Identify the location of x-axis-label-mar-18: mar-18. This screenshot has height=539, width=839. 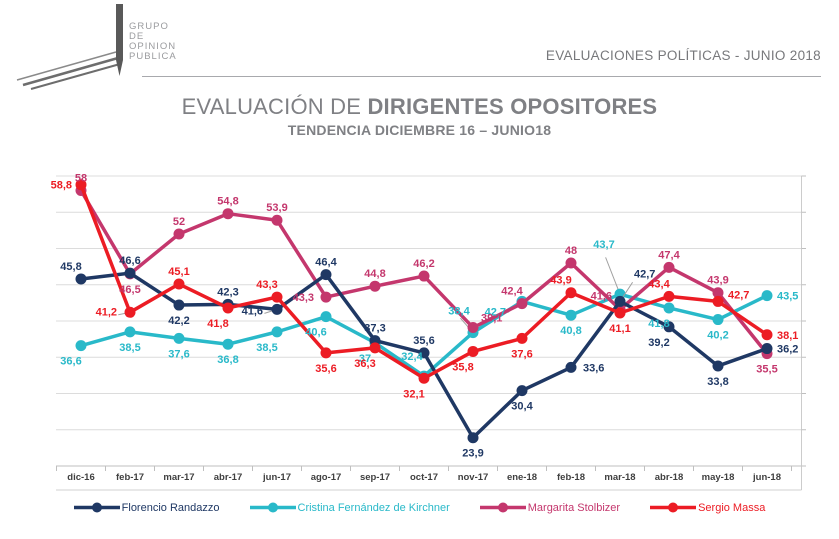
(619, 477).